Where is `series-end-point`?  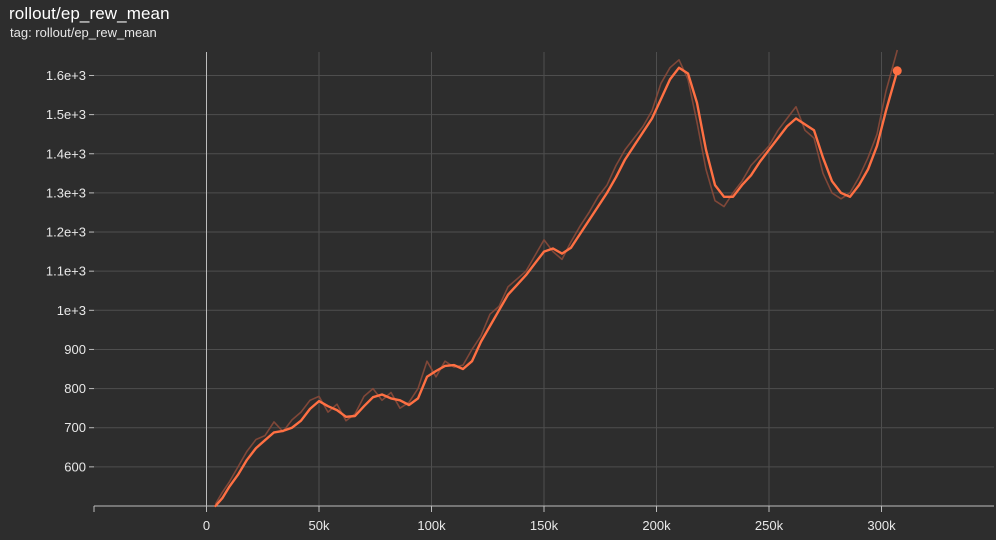
series-end-point is located at coordinates (897, 71).